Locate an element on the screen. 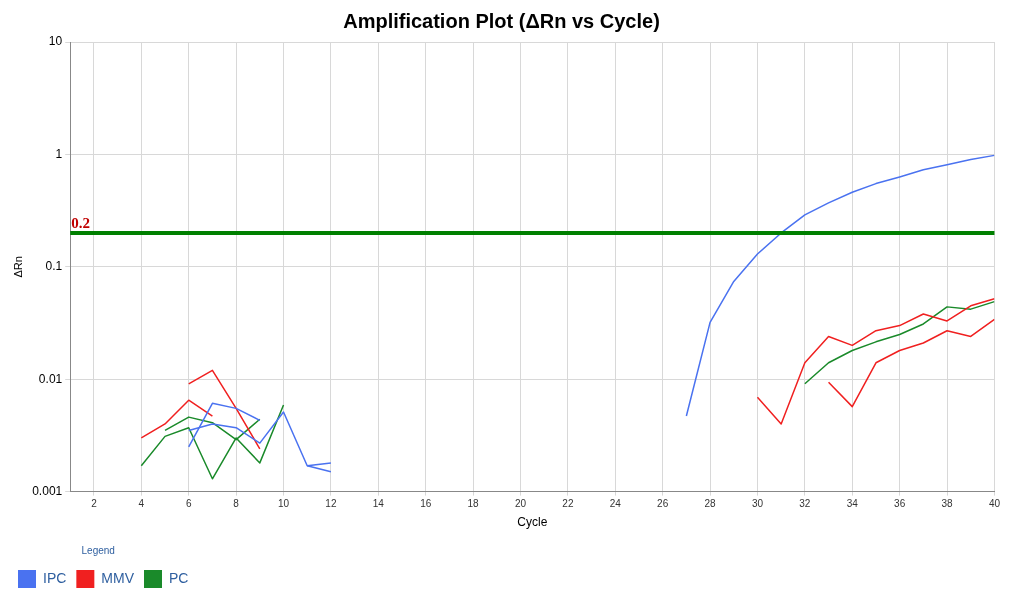  legend-label: IPC is located at coordinates (55, 577).